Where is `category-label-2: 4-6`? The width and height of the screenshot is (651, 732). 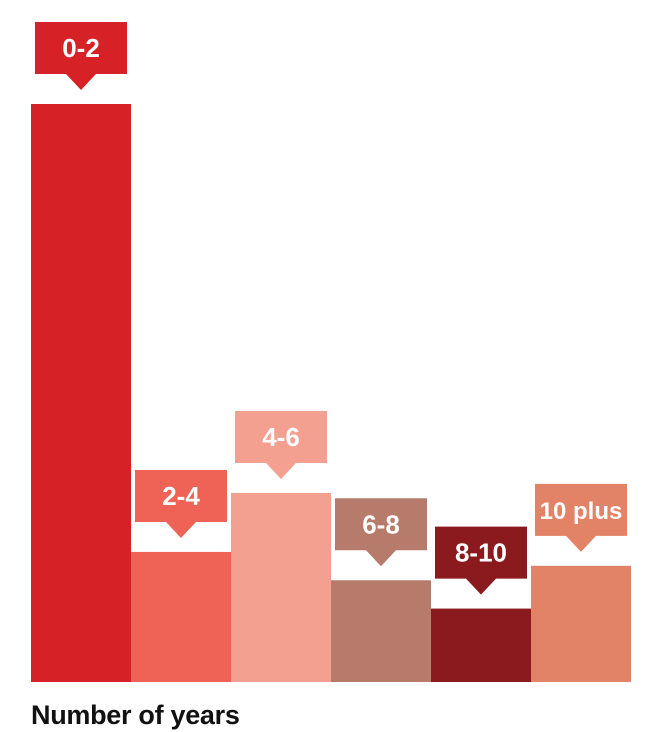
category-label-2: 4-6 is located at coordinates (281, 437).